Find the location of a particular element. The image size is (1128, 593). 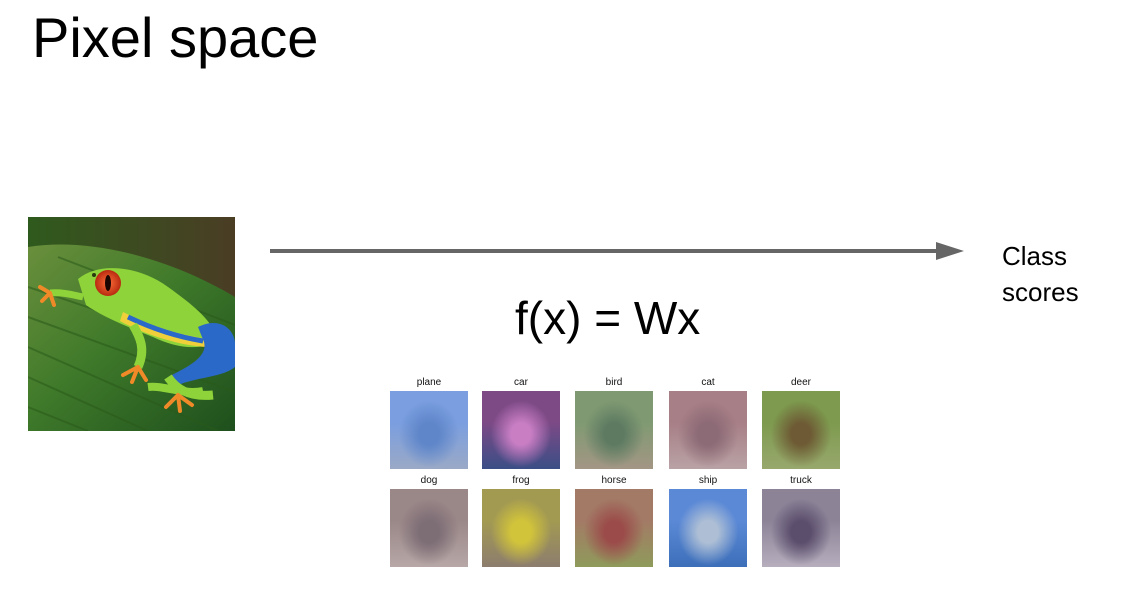

template-label: truck is located at coordinates (801, 480).